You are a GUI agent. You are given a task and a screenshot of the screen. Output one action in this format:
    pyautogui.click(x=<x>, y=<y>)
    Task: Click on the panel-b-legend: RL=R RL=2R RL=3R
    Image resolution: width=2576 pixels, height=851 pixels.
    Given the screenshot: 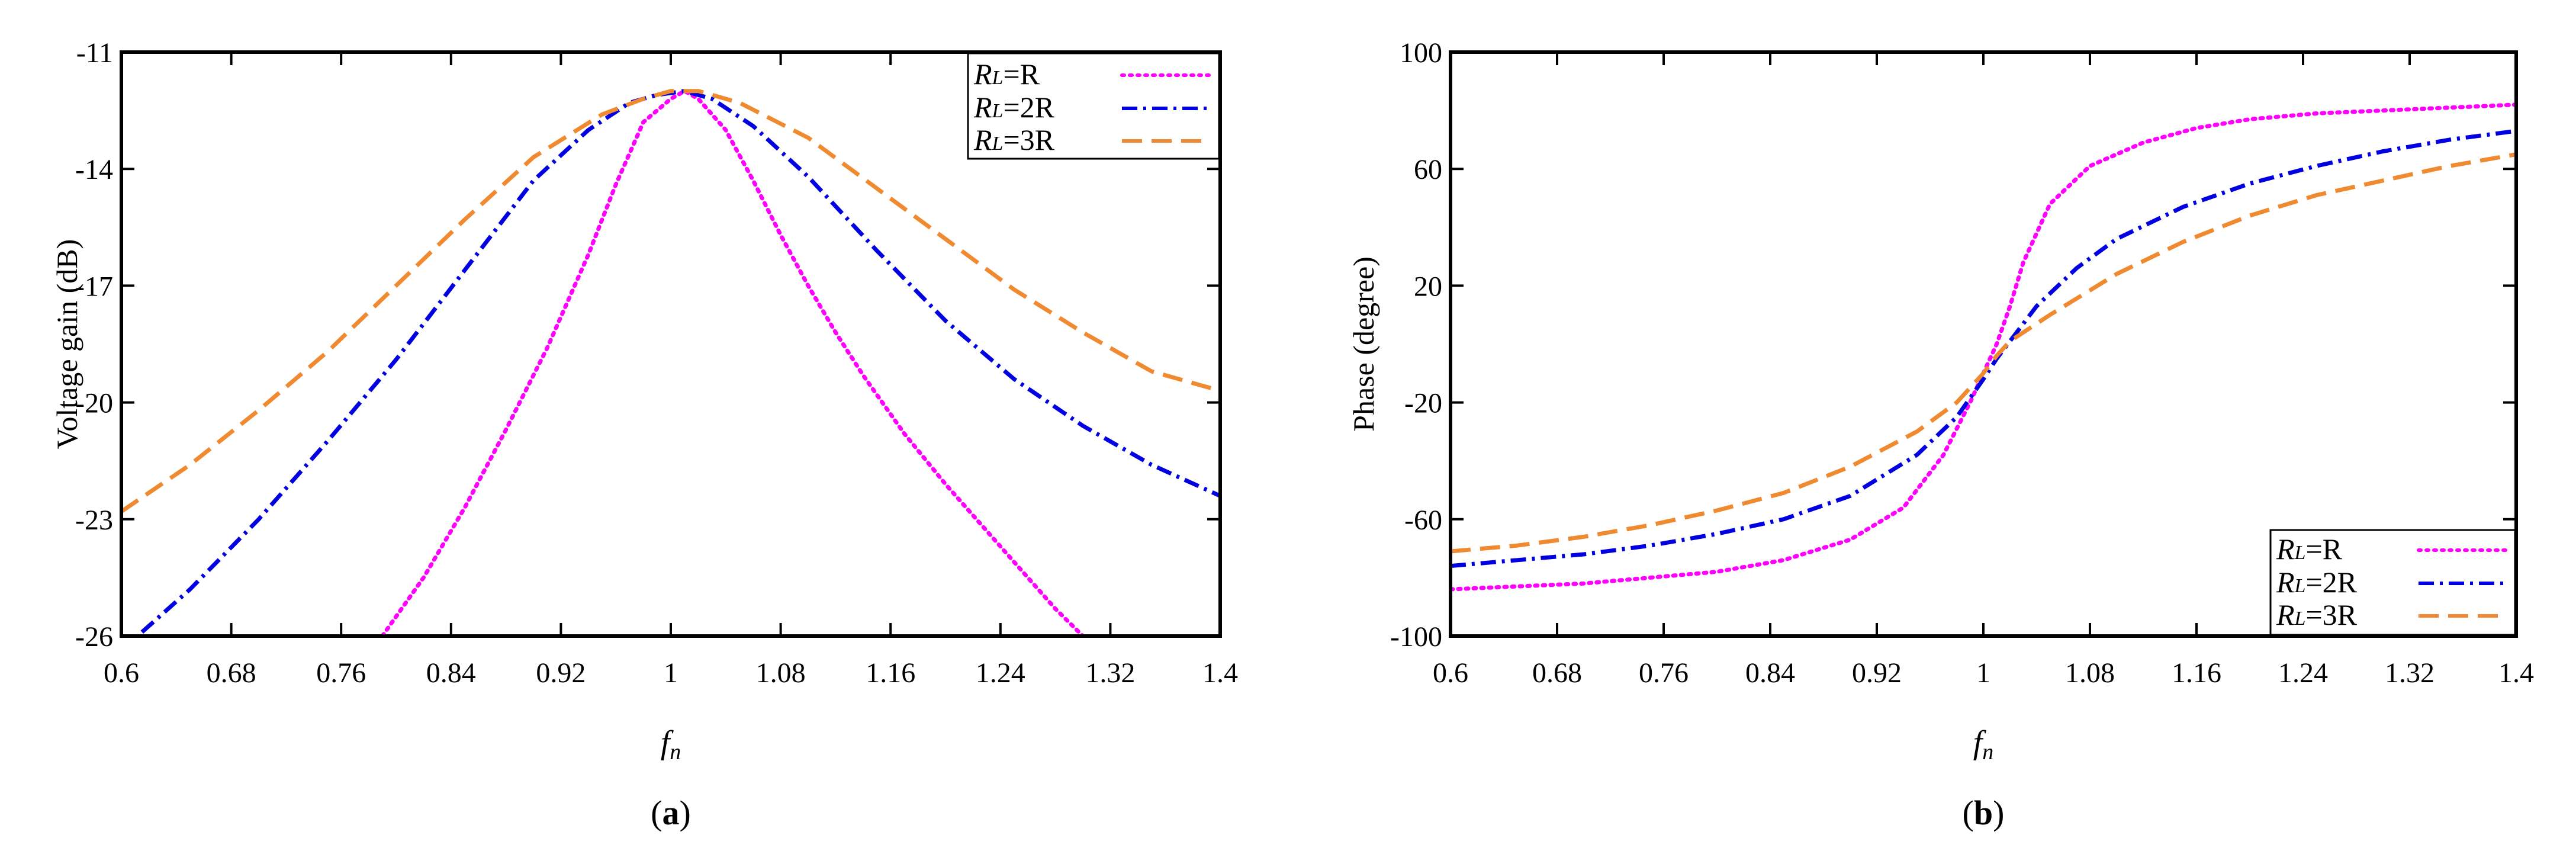 What is the action you would take?
    pyautogui.click(x=2392, y=582)
    